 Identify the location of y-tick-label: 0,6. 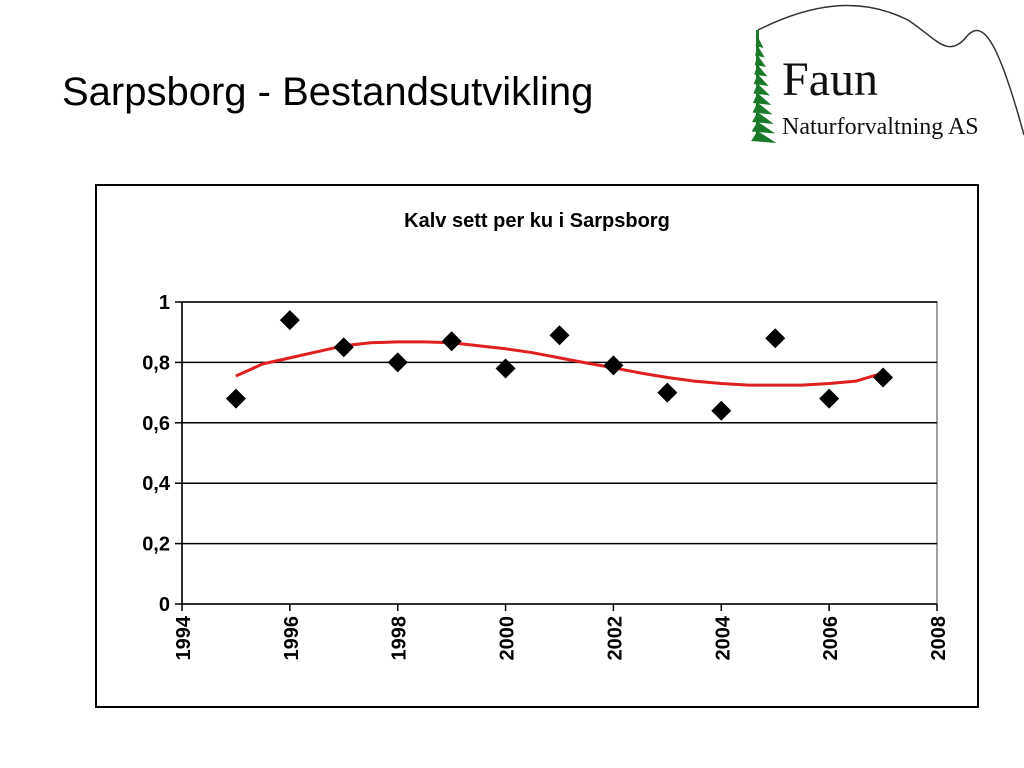
(156, 424).